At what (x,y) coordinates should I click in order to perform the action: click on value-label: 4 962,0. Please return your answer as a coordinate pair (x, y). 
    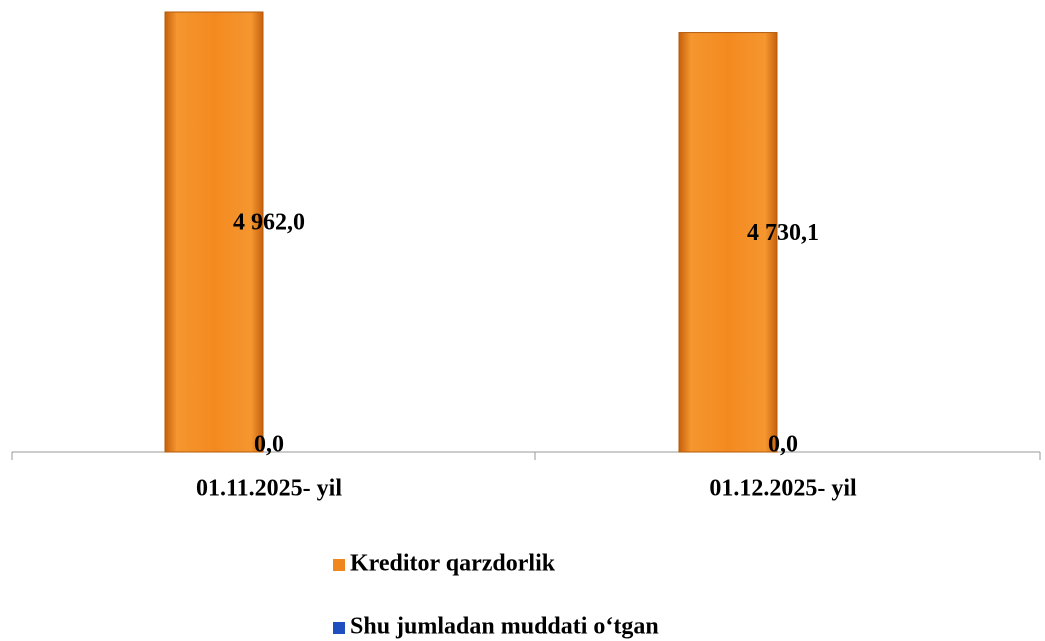
    Looking at the image, I should click on (269, 223).